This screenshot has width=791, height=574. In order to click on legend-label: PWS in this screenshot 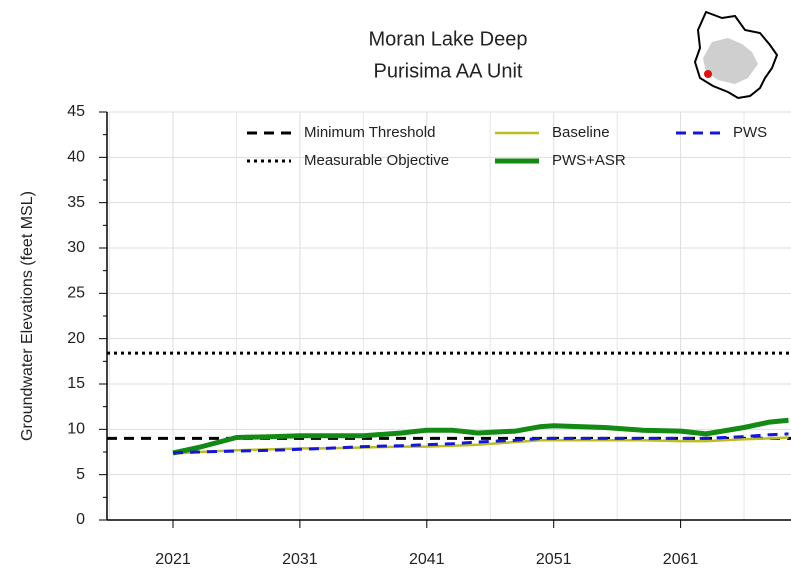, I will do `click(750, 132)`.